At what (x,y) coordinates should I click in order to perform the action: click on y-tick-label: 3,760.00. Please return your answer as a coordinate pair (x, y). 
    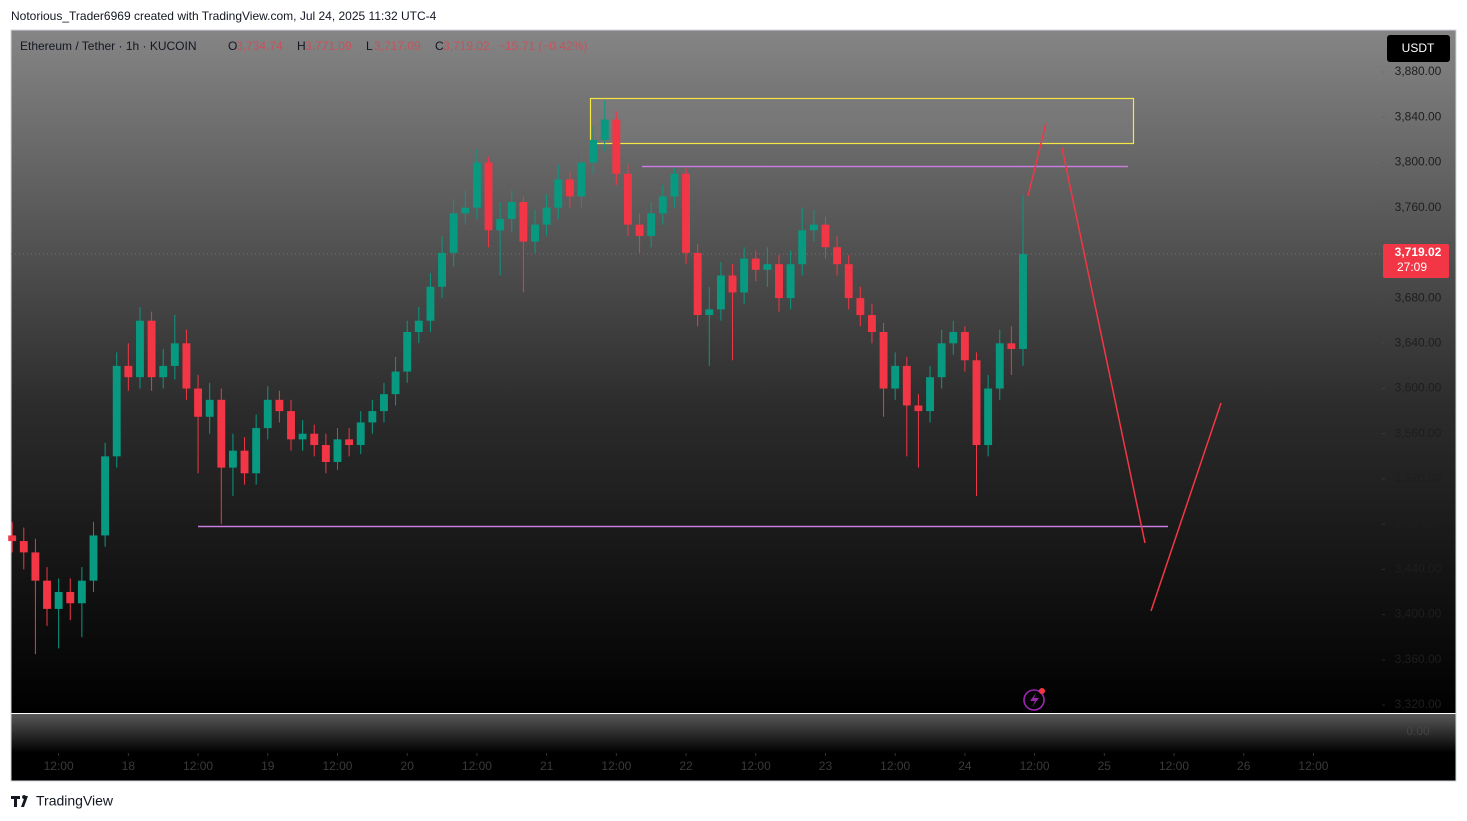
    Looking at the image, I should click on (1418, 207).